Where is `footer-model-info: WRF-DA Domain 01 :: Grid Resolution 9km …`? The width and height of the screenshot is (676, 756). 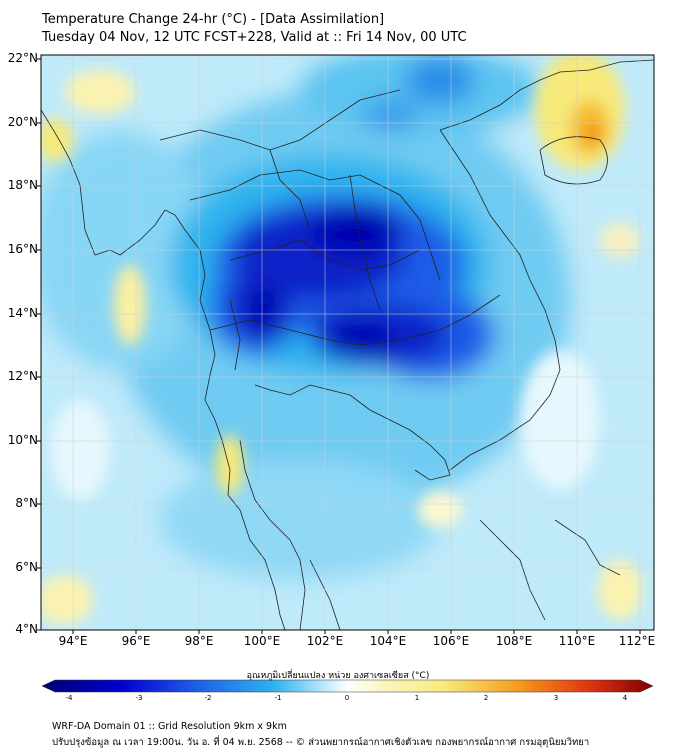
footer-model-info: WRF-DA Domain 01 :: Grid Resolution 9km … is located at coordinates (169, 726).